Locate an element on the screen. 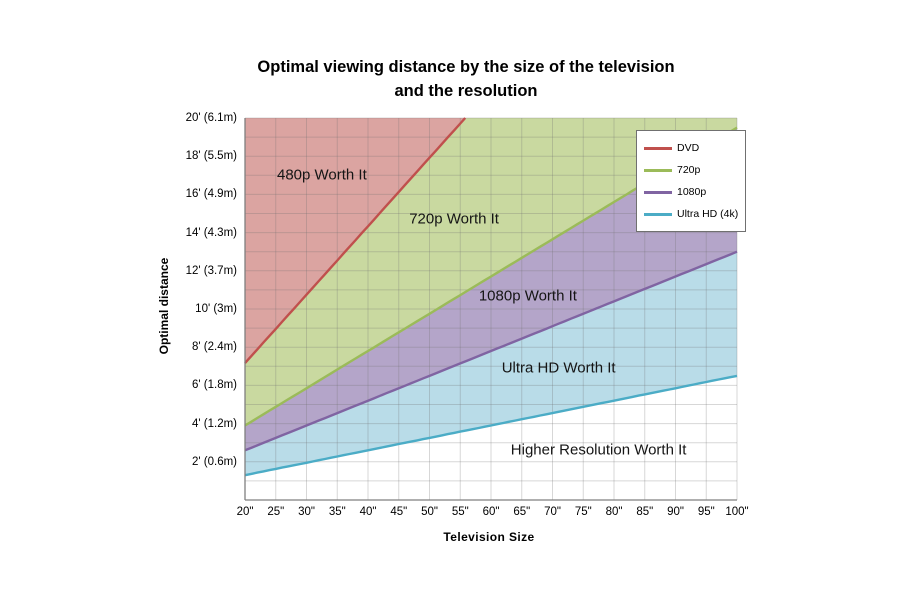 This screenshot has width=900, height=600. x-tick-label: 35" is located at coordinates (337, 512).